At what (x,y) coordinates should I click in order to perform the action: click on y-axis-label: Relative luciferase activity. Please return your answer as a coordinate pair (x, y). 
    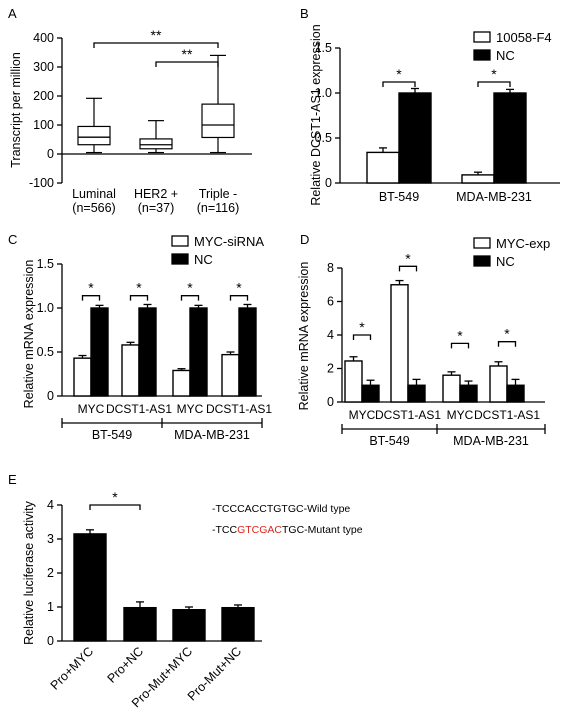
    Looking at the image, I should click on (29, 572).